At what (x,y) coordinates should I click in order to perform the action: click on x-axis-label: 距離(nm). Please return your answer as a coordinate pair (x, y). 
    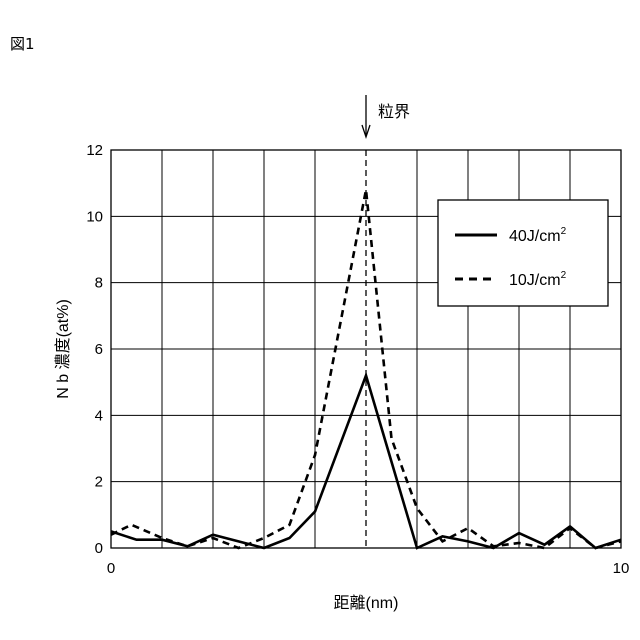
    Looking at the image, I should click on (366, 603).